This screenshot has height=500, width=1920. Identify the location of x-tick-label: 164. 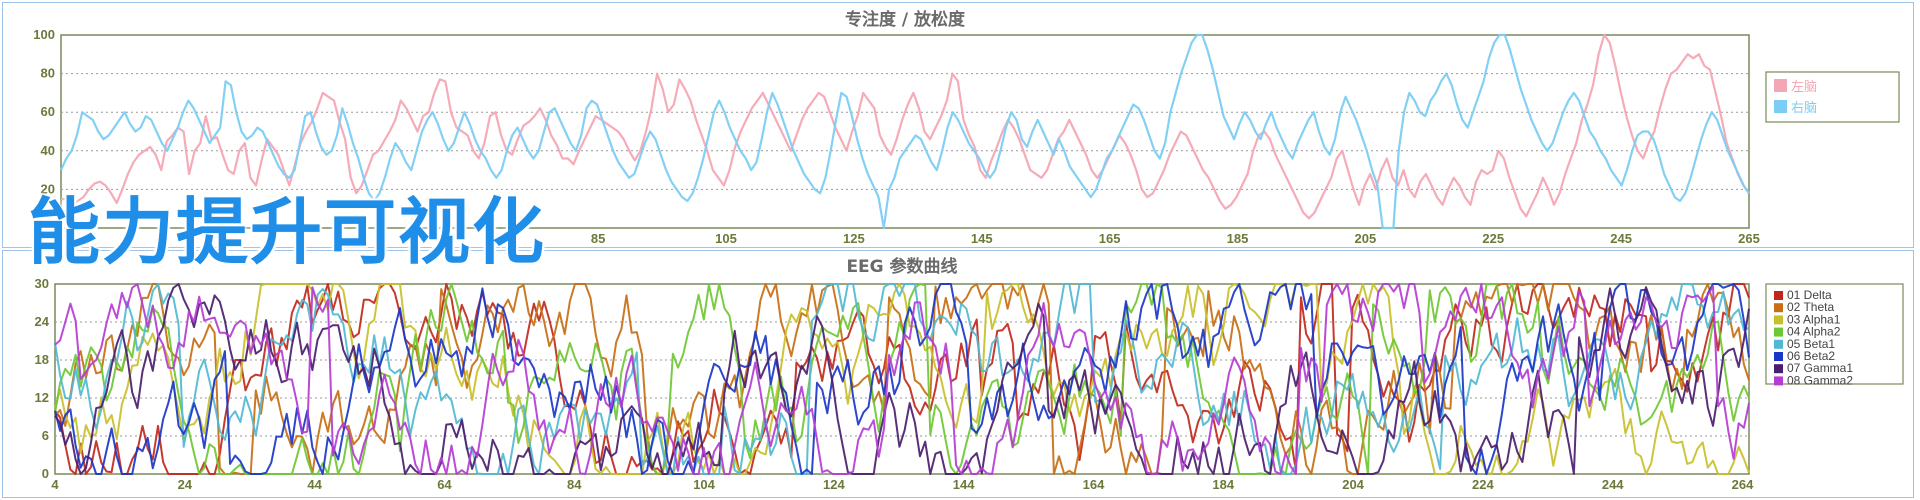
(1094, 484).